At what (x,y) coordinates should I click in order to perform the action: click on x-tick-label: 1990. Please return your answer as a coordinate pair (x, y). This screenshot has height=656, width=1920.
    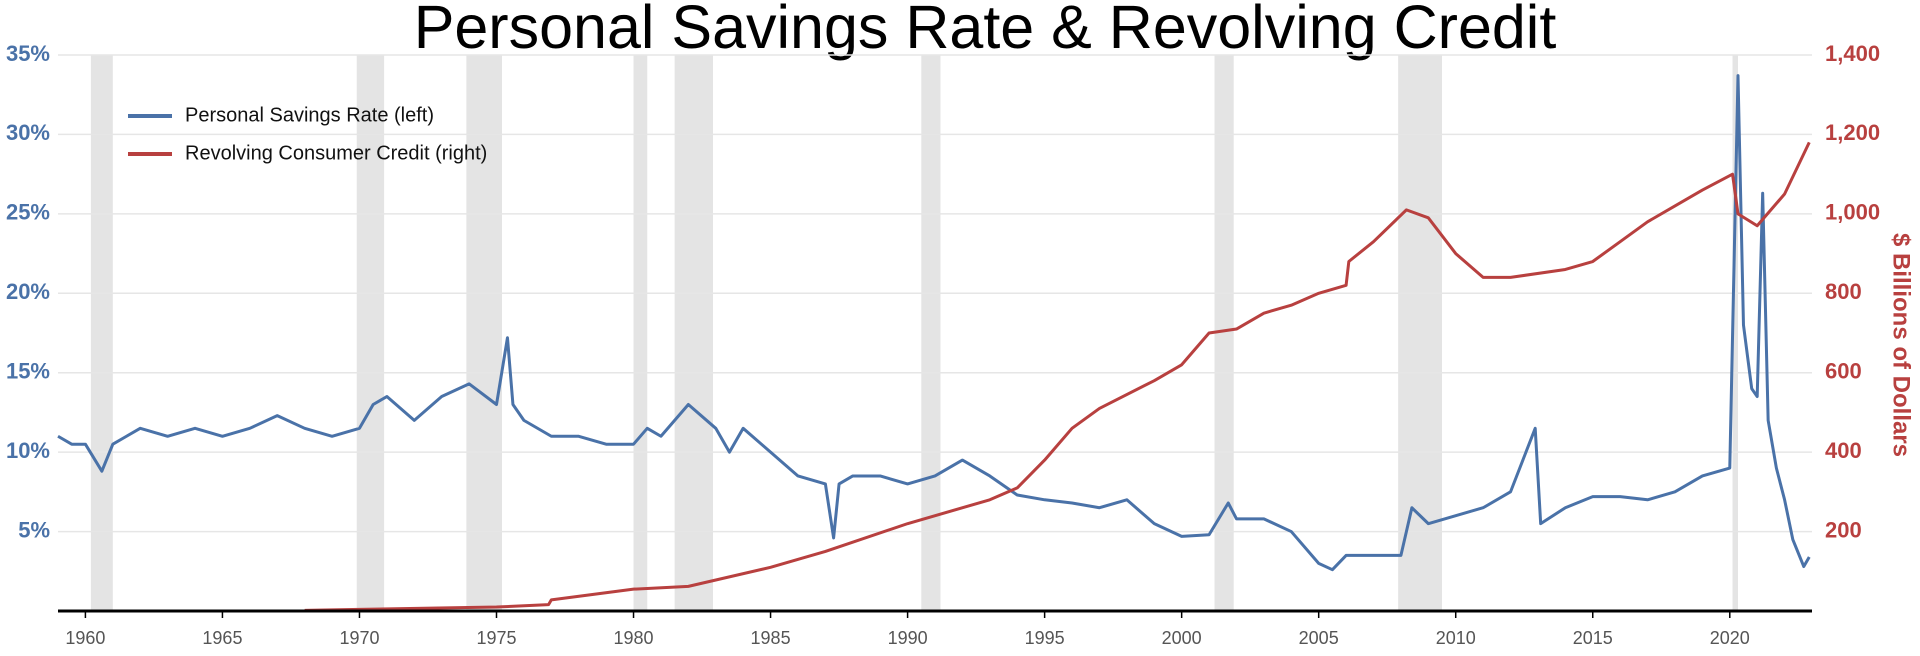
    Looking at the image, I should click on (908, 638).